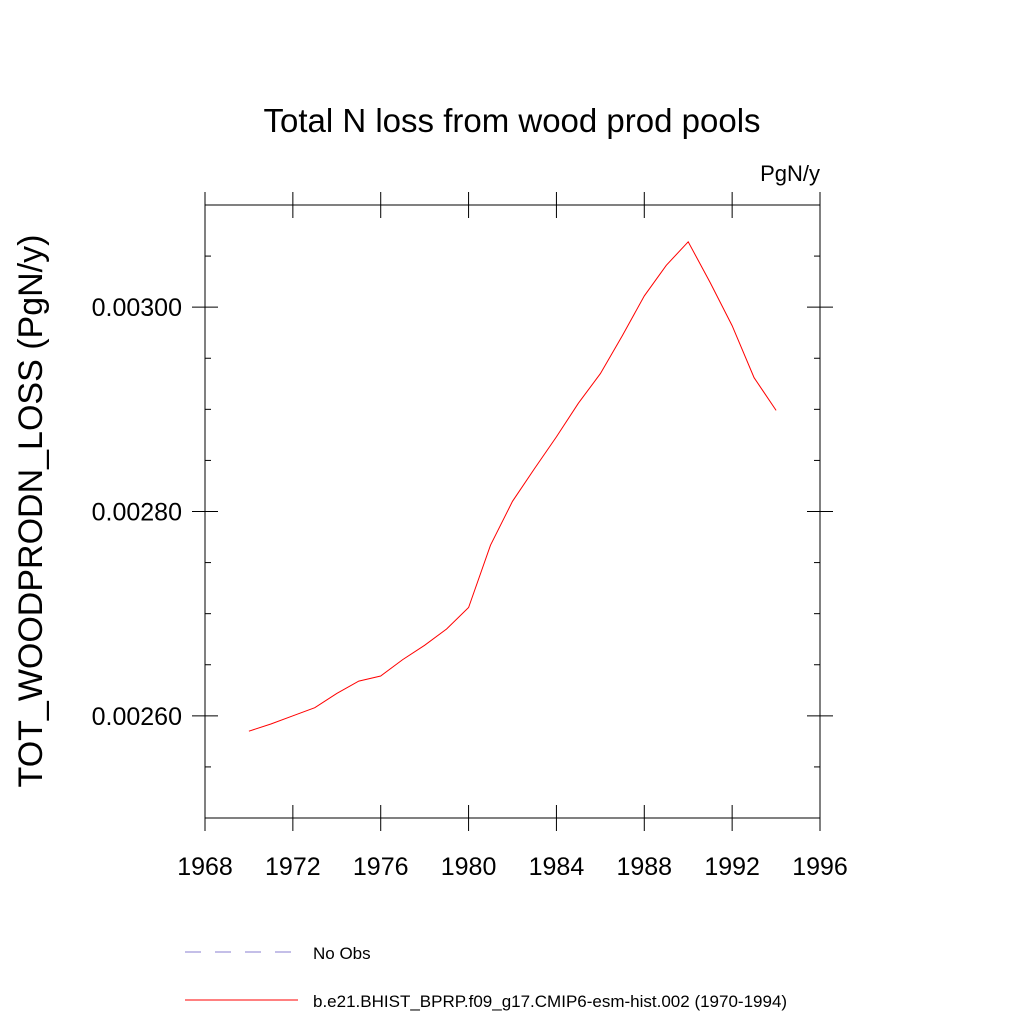 Image resolution: width=1024 pixels, height=1024 pixels. I want to click on legend-label: No Obs, so click(342, 953).